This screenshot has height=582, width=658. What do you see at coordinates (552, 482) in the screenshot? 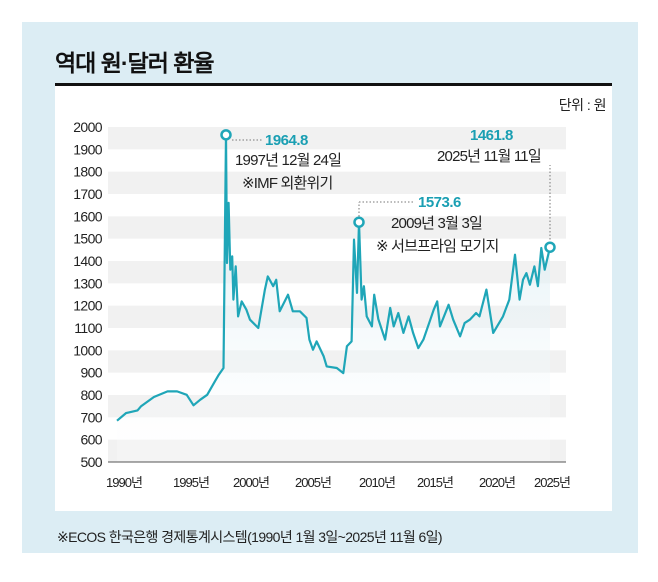
I see `x-tick-label: 2025년` at bounding box center [552, 482].